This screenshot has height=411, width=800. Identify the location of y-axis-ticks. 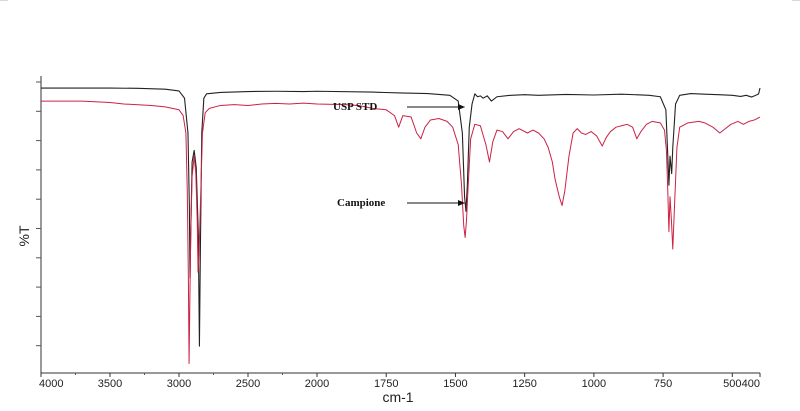
(38, 214).